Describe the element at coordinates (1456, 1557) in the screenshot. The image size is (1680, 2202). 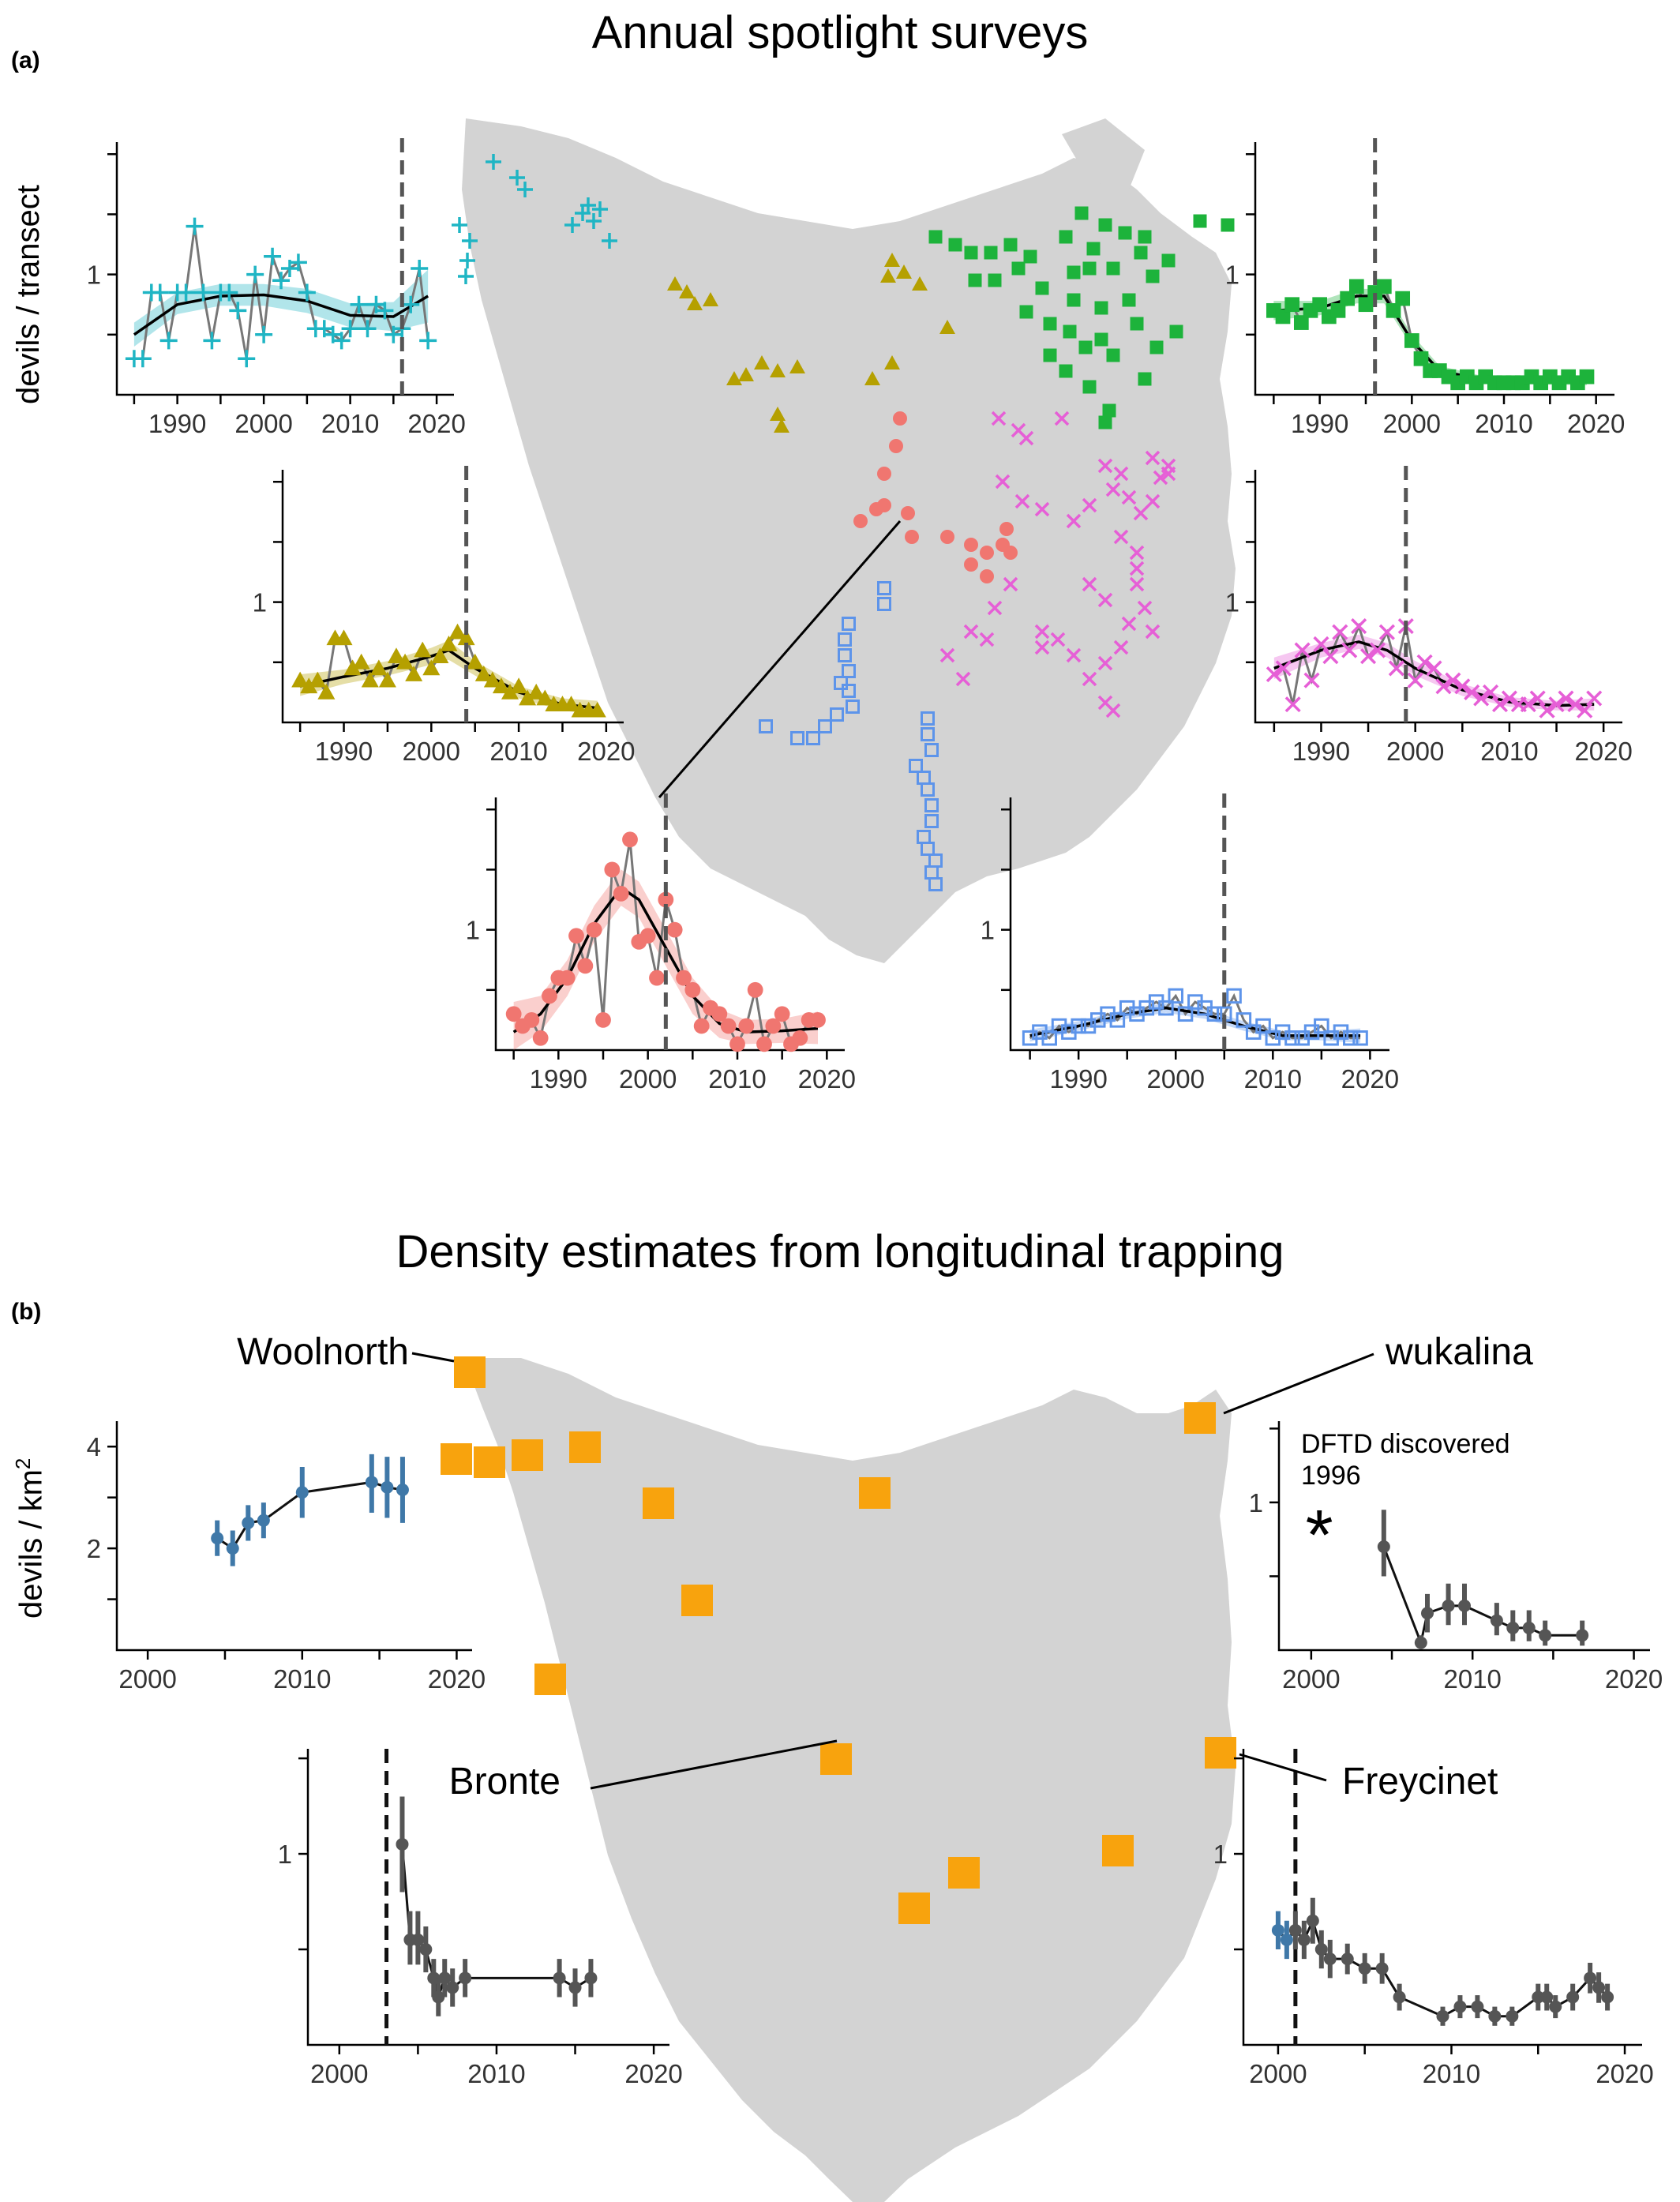
I see `inset-chart-wukalina: 2000 2010 2020 1` at that location.